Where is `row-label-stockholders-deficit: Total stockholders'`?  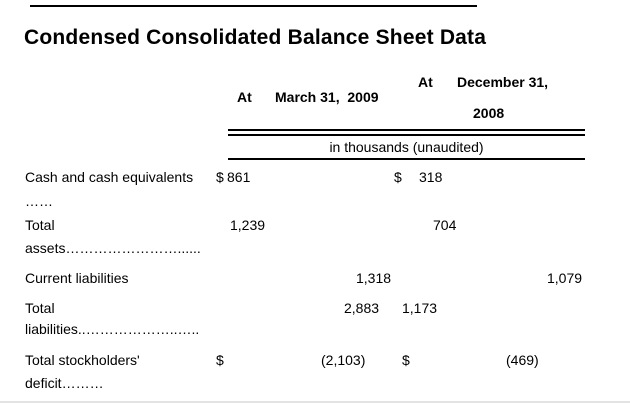 row-label-stockholders-deficit: Total stockholders' is located at coordinates (82, 360).